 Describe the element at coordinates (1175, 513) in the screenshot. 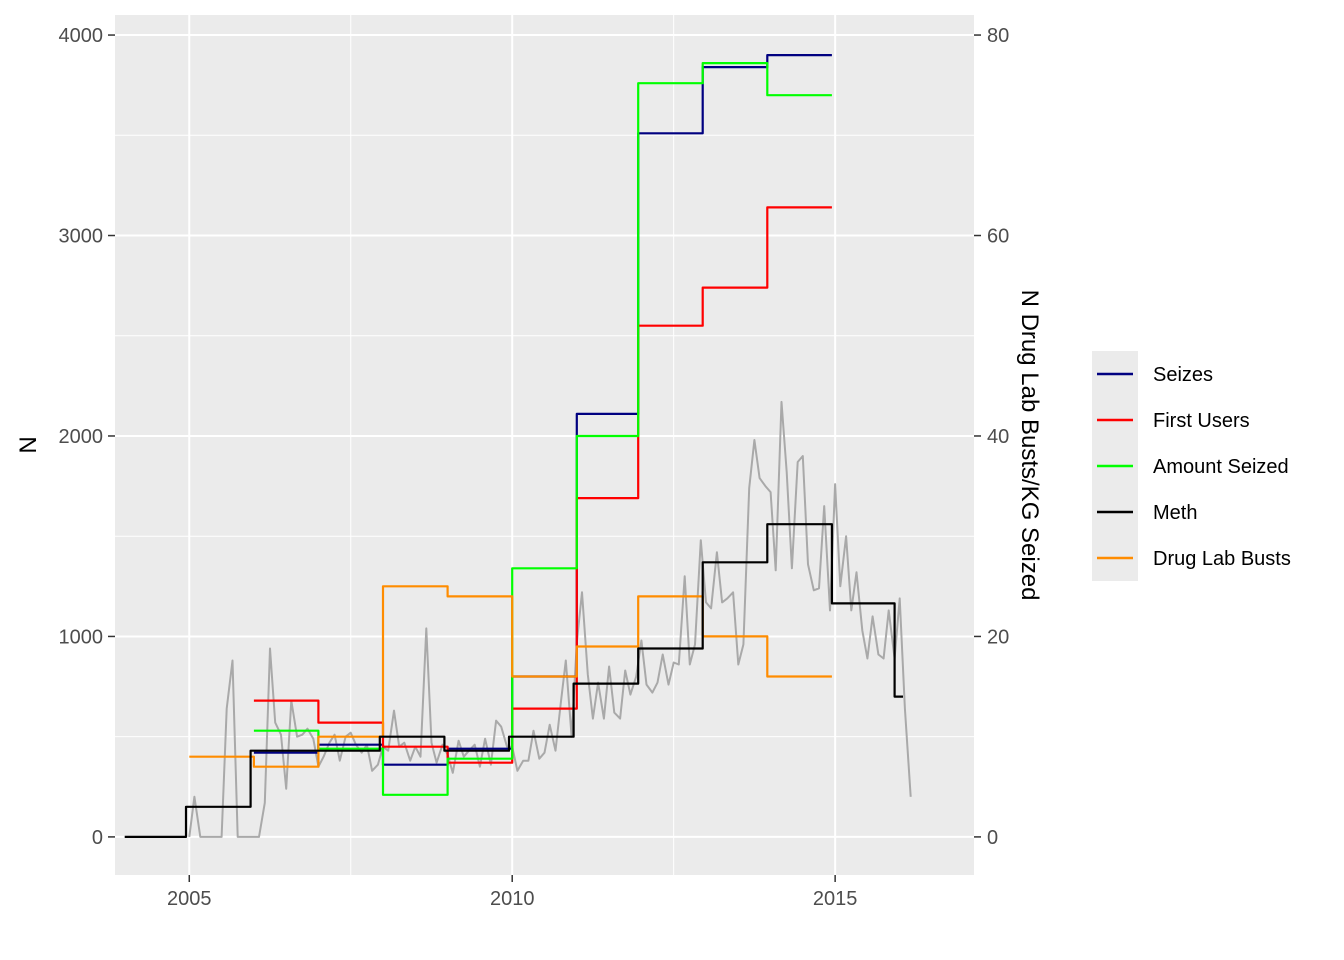

I see `legend-label-meth: Meth` at that location.